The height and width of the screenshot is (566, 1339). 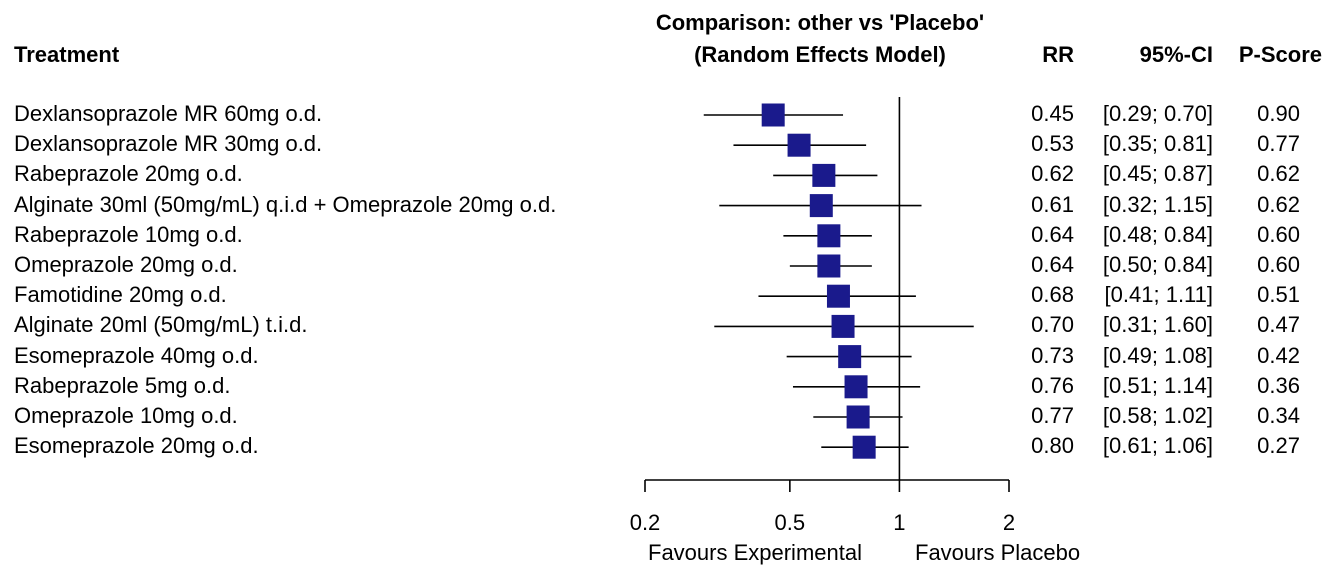 I want to click on pscore-value: 0.42, so click(x=1278, y=355).